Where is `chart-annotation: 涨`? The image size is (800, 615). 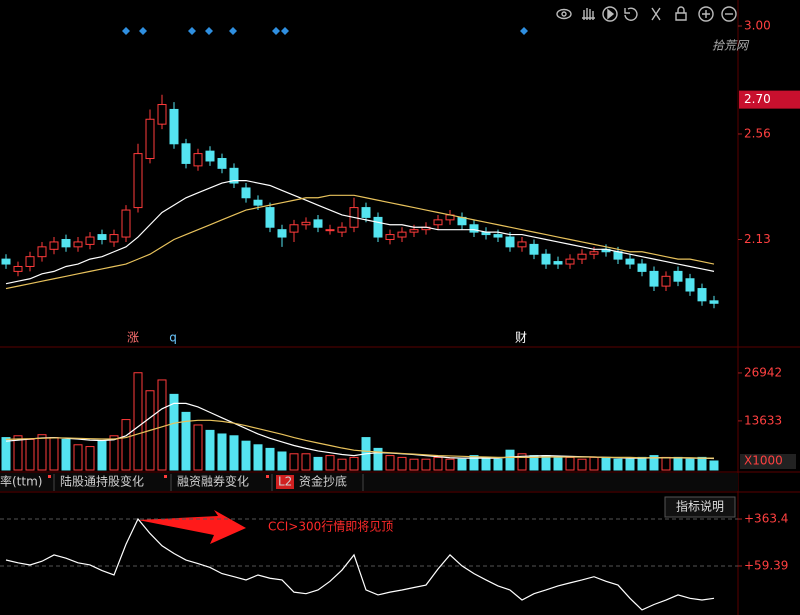
chart-annotation: 涨 is located at coordinates (133, 337).